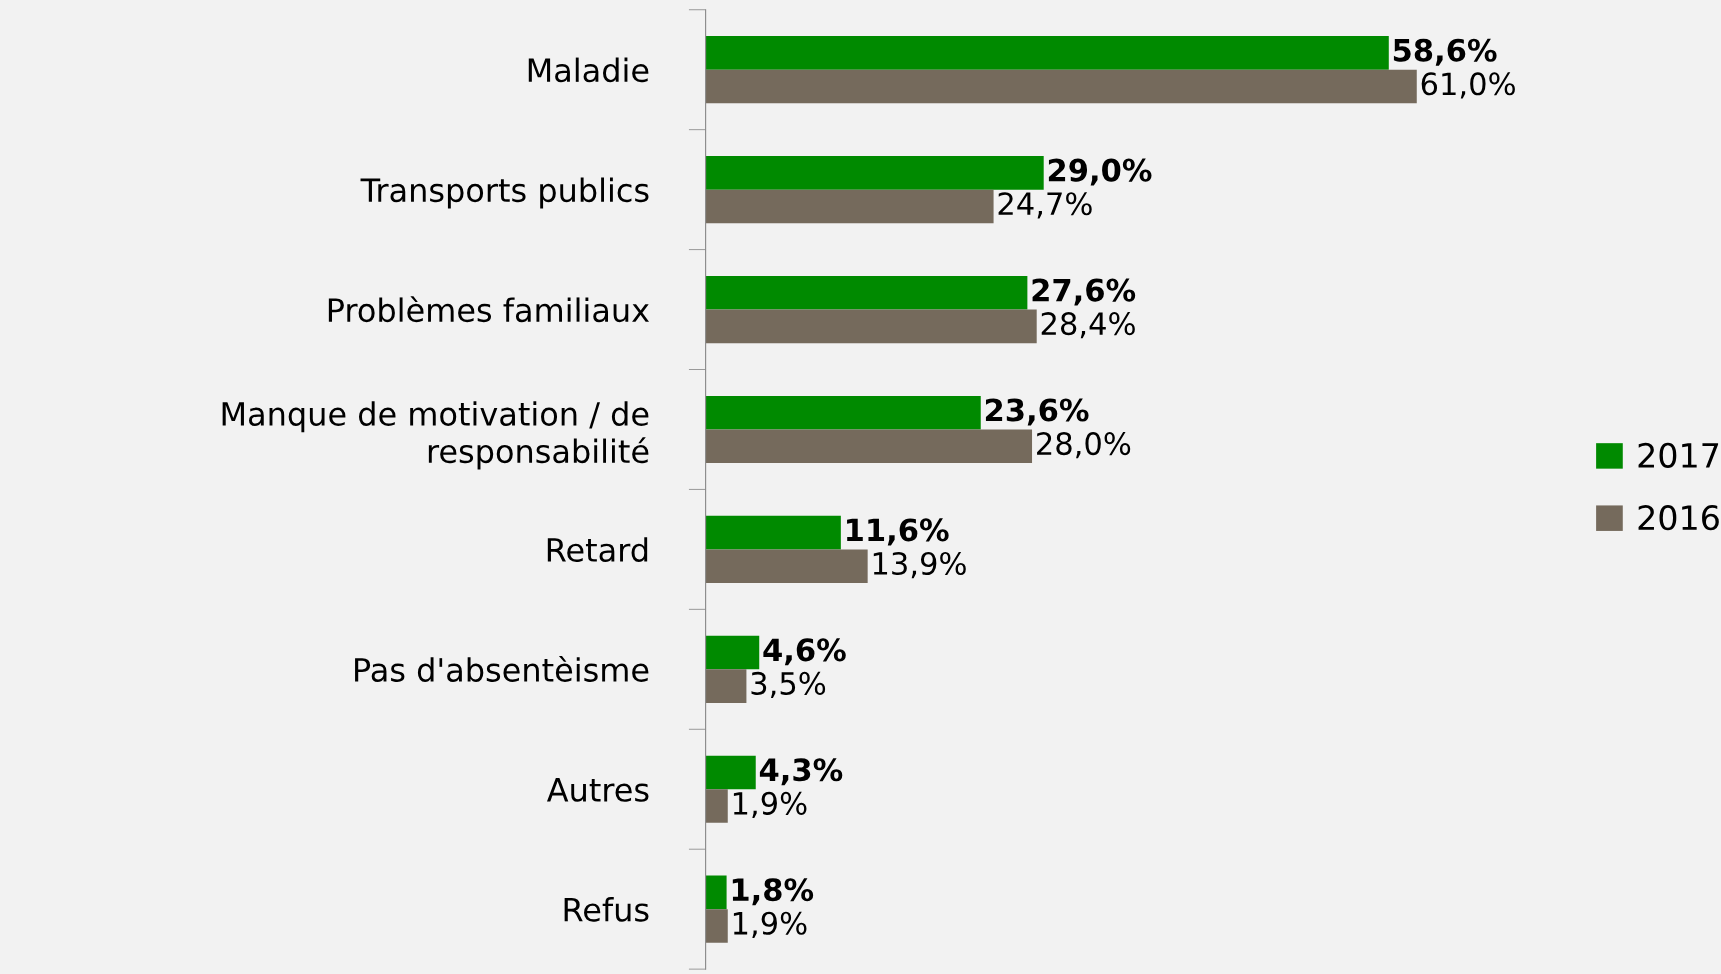  Describe the element at coordinates (801, 772) in the screenshot. I see `data-label: 4,3%` at that location.